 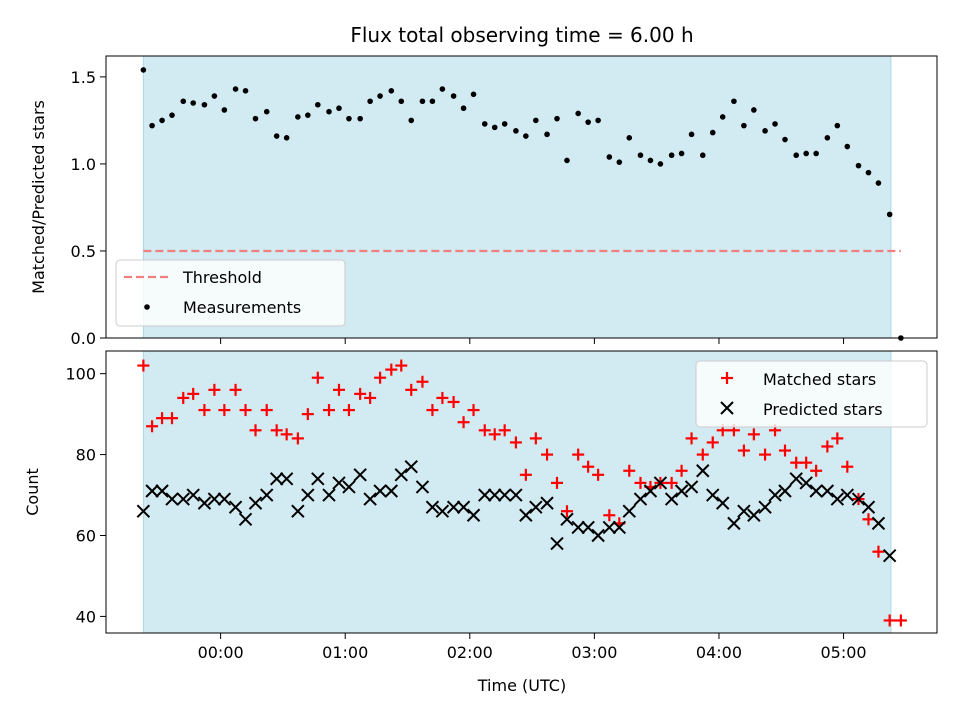 I want to click on legend-threshold-label: Threshold, so click(x=222, y=277).